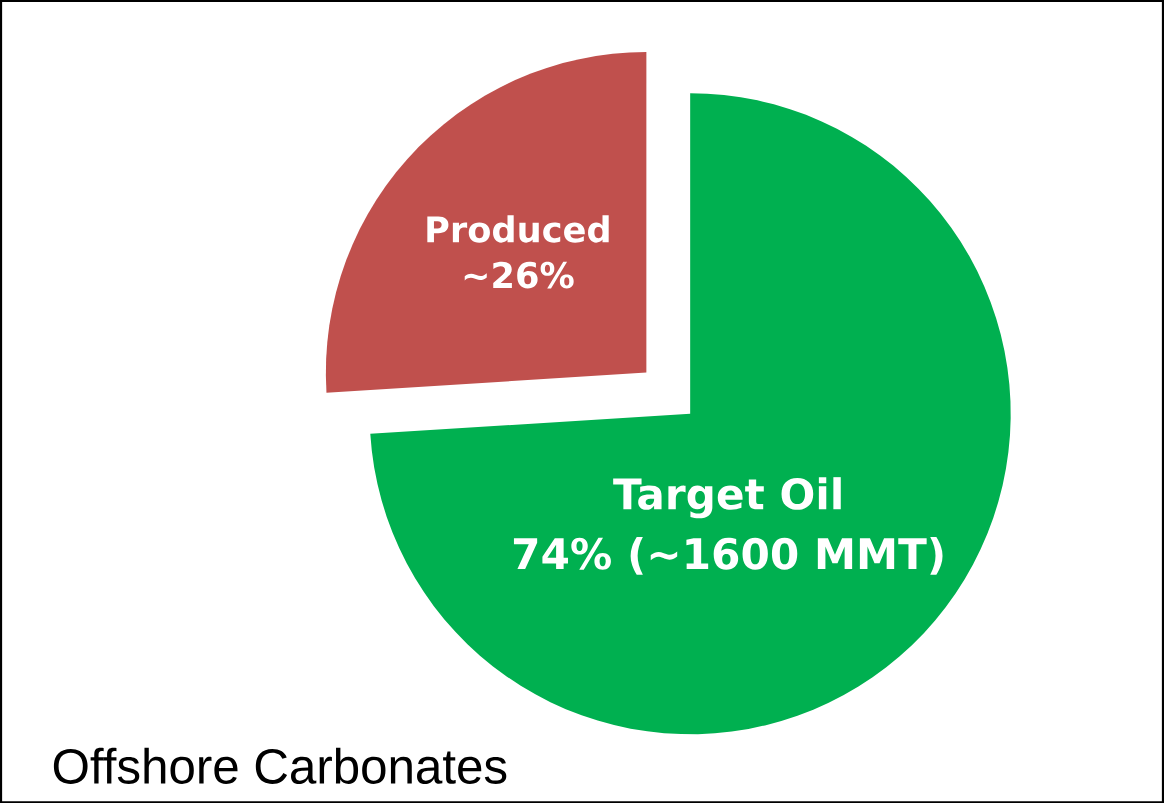 Image resolution: width=1164 pixels, height=803 pixels. Describe the element at coordinates (518, 229) in the screenshot. I see `slice-label: Produced` at that location.